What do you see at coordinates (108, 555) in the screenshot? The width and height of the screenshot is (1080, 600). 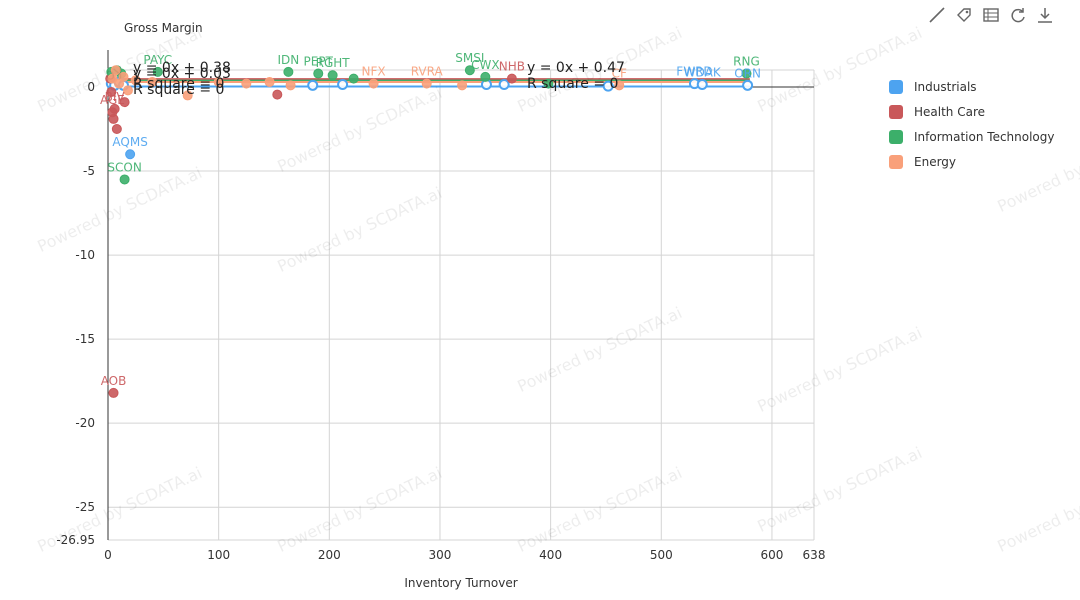 I see `x-tick-label: 0` at bounding box center [108, 555].